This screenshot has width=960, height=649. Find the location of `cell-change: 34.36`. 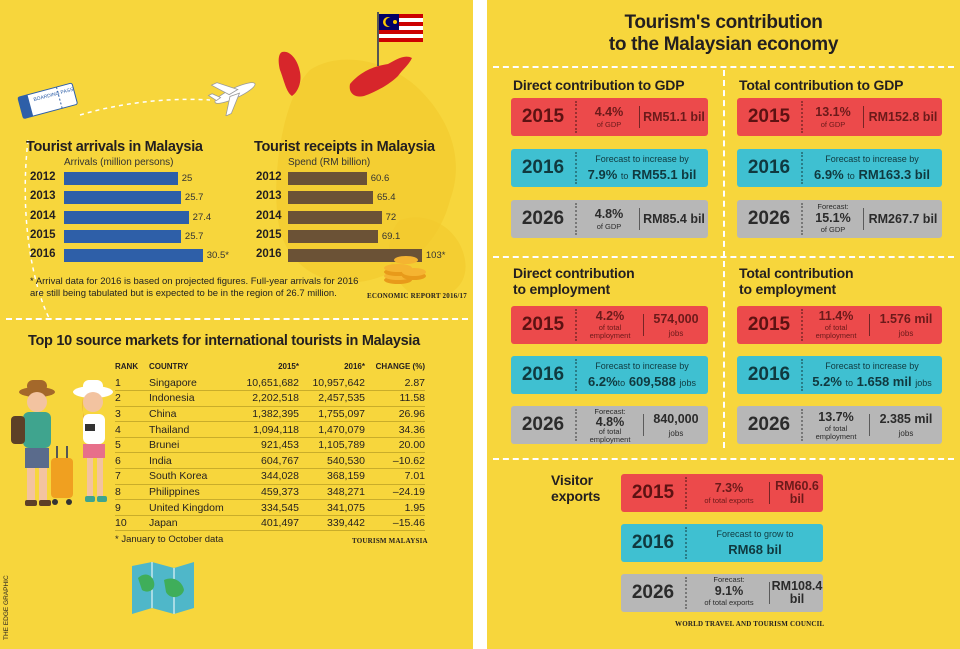

cell-change: 34.36 is located at coordinates (395, 429).